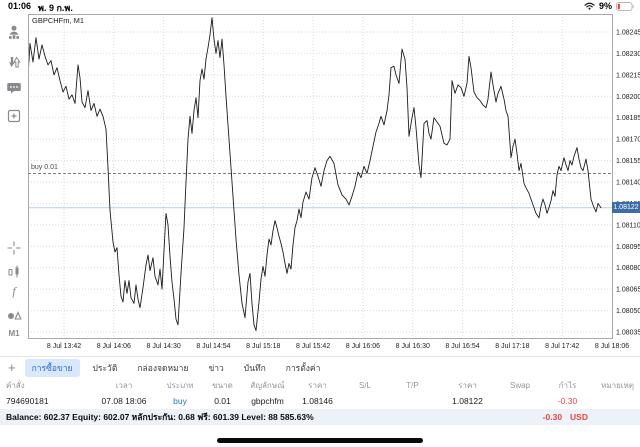 The height and width of the screenshot is (447, 640). Describe the element at coordinates (313, 346) in the screenshot. I see `svg-text: 8 Jul 15:42` at that location.